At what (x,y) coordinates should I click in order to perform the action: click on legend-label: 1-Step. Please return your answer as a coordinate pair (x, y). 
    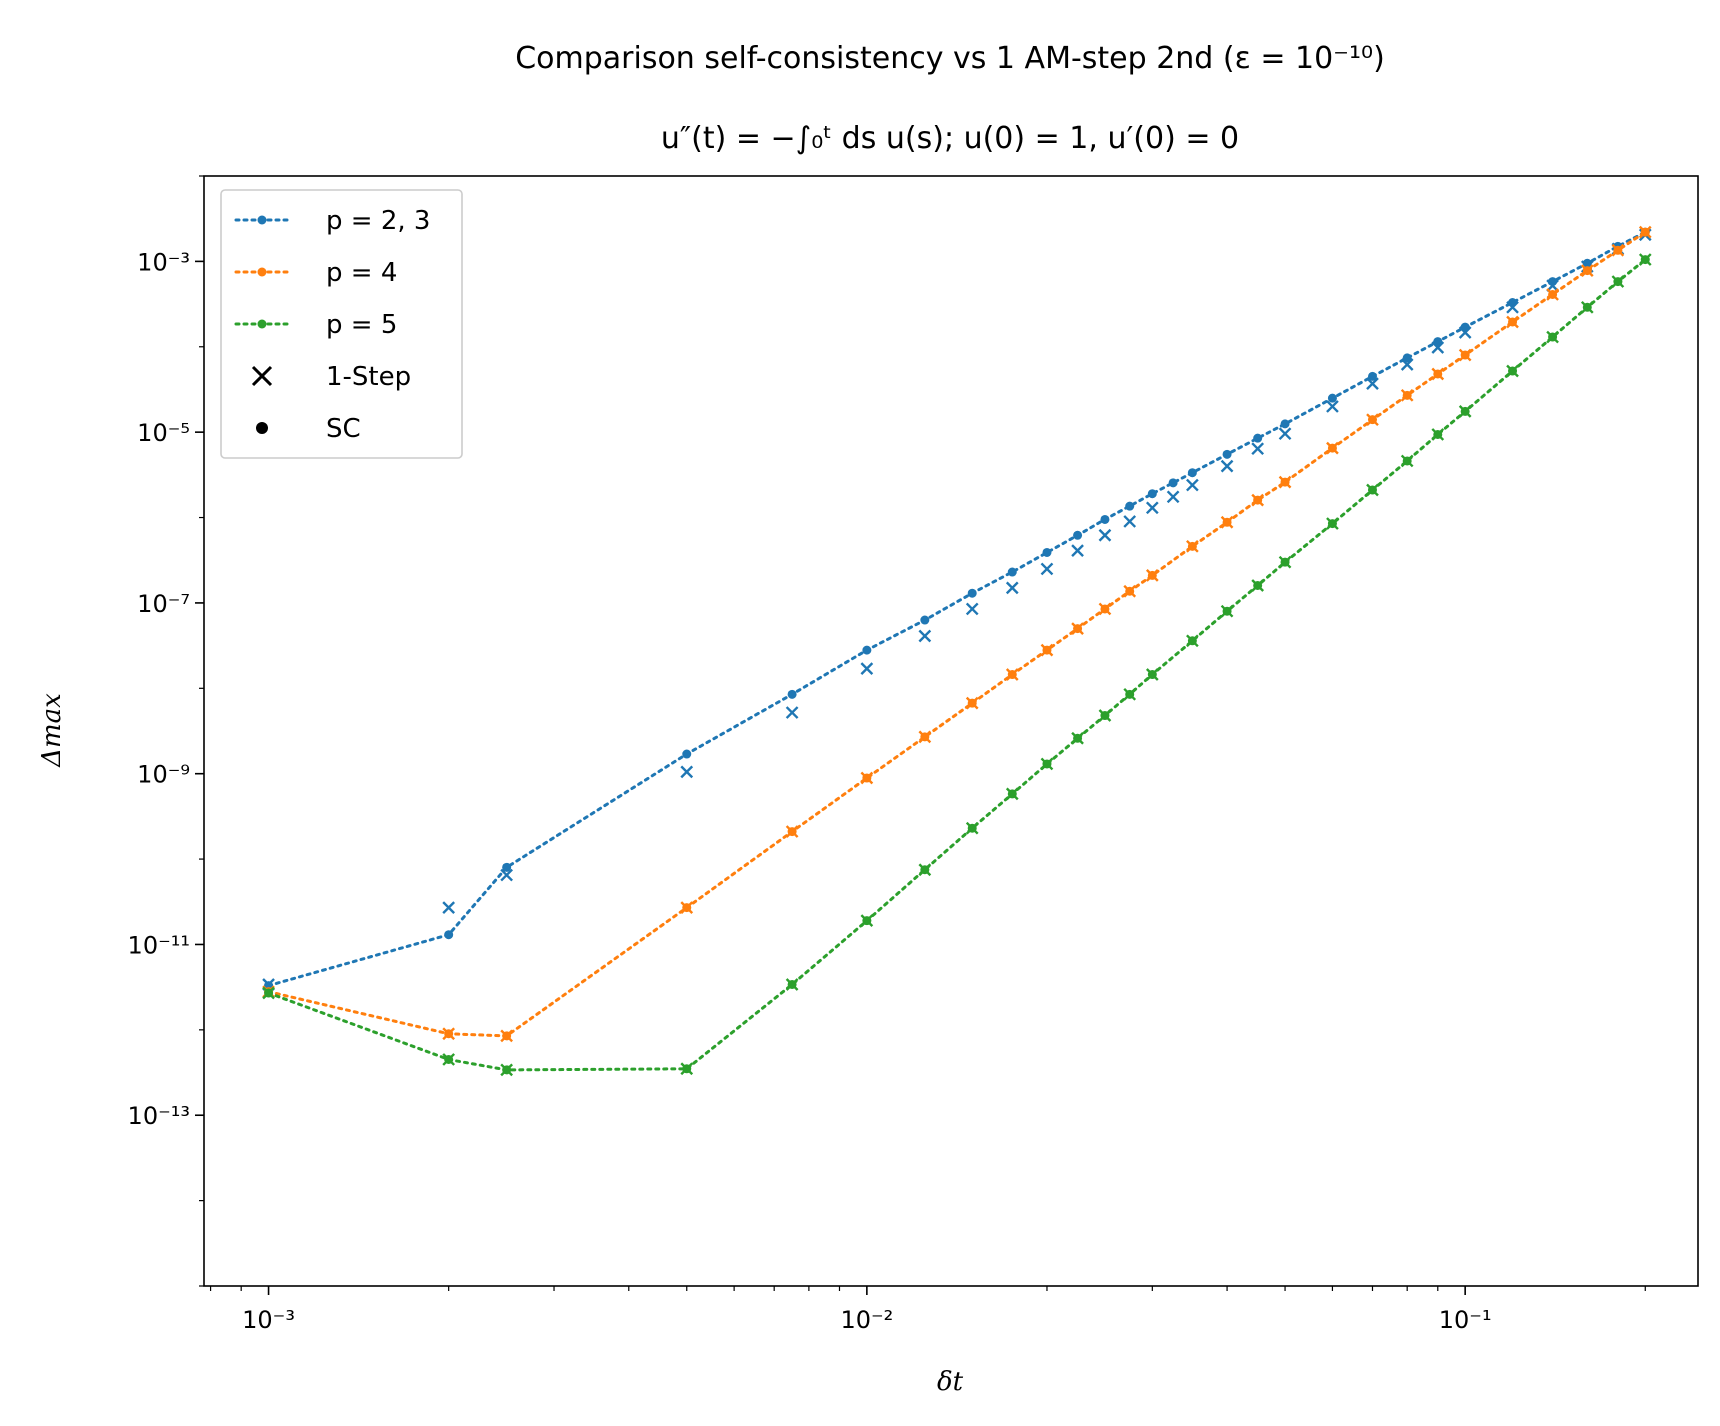
    Looking at the image, I should click on (368, 377).